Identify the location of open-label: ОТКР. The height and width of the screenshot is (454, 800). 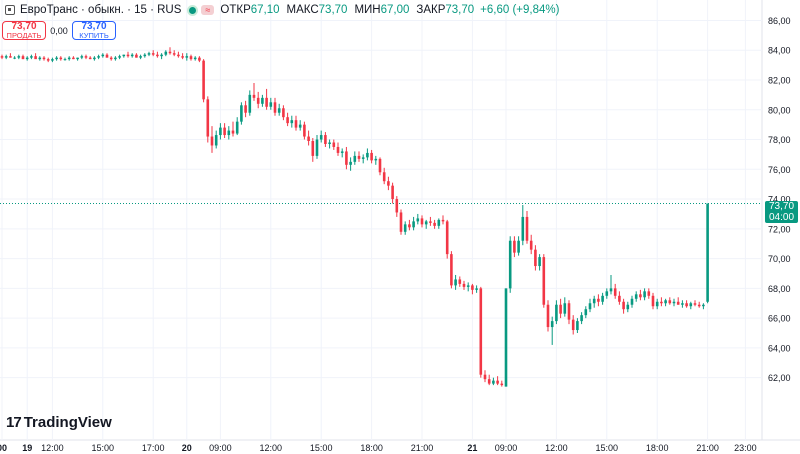
(235, 10).